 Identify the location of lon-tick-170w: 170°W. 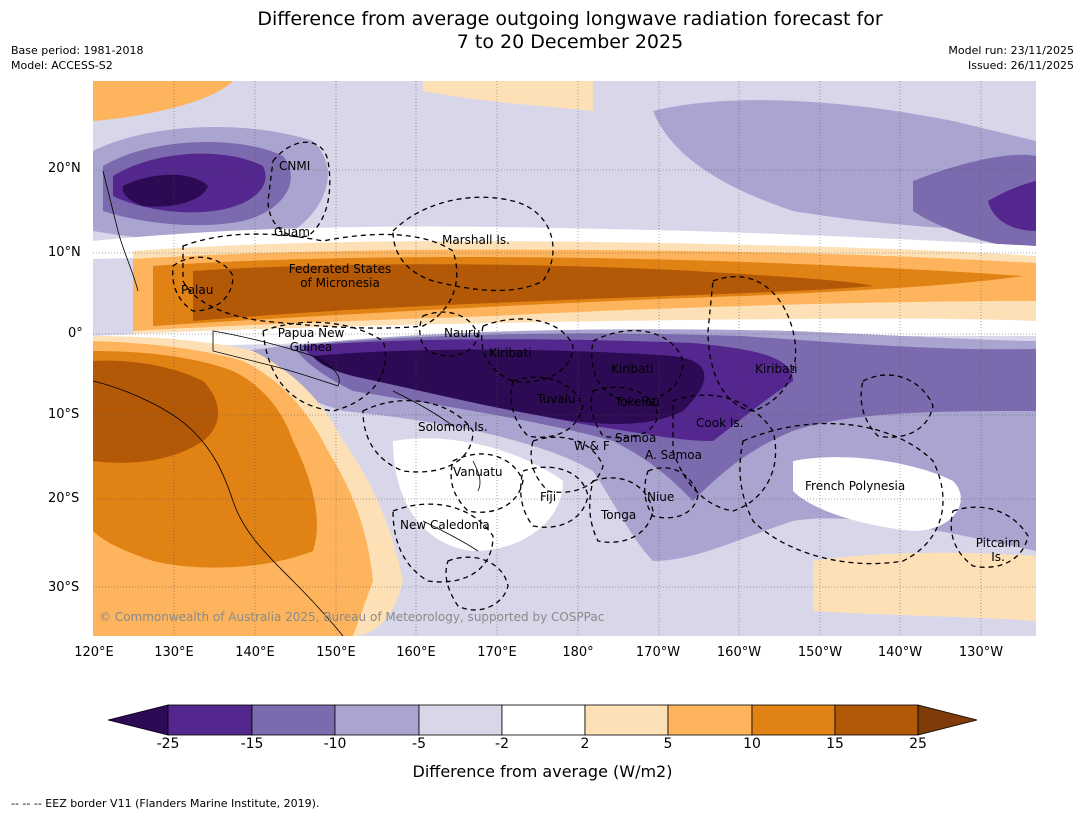
(658, 652).